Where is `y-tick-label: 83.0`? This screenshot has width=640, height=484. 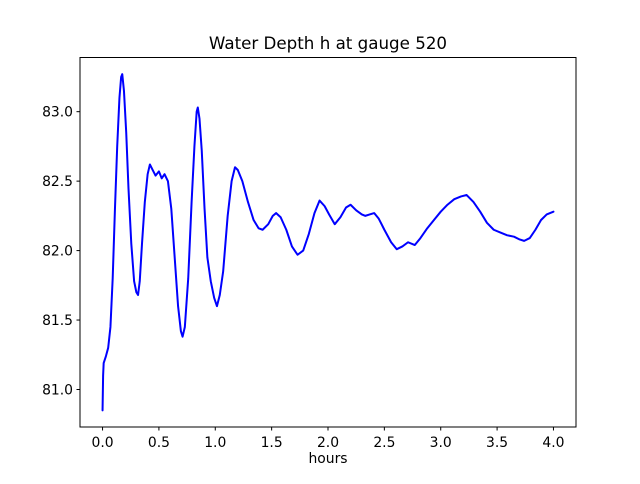
y-tick-label: 83.0 is located at coordinates (57, 112).